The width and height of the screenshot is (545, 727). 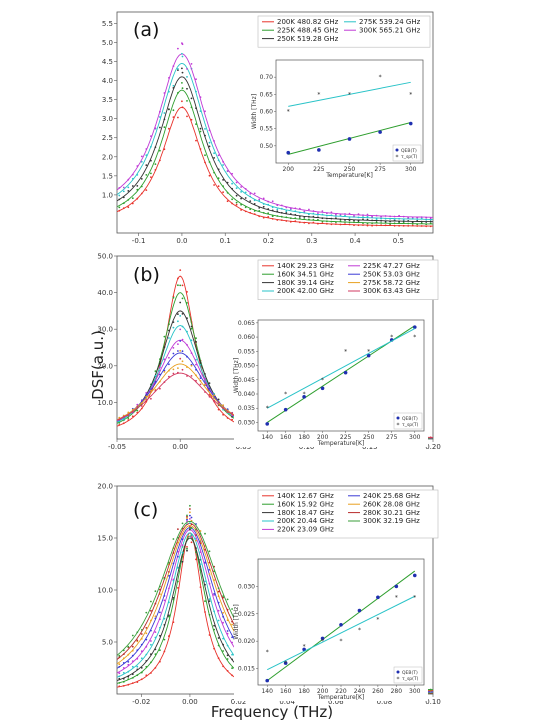 What do you see at coordinates (107, 119) in the screenshot?
I see `y-tick-label: 3.0` at bounding box center [107, 119].